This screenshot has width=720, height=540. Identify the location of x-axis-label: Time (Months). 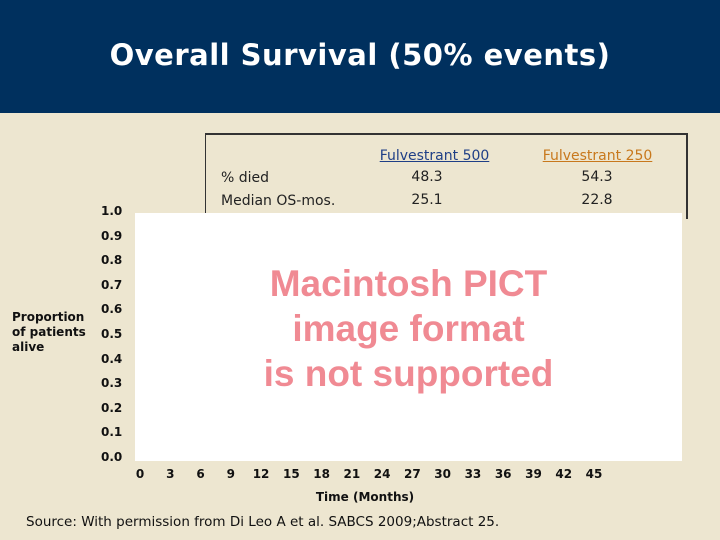
(365, 497).